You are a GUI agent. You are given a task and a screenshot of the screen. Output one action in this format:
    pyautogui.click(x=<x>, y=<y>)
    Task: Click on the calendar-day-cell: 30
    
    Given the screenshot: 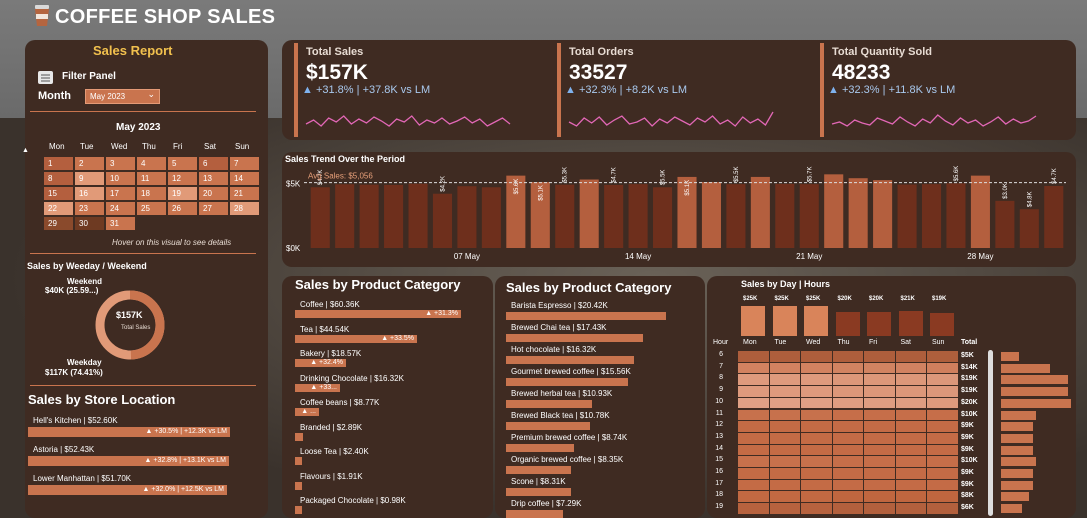 What is the action you would take?
    pyautogui.click(x=89, y=223)
    